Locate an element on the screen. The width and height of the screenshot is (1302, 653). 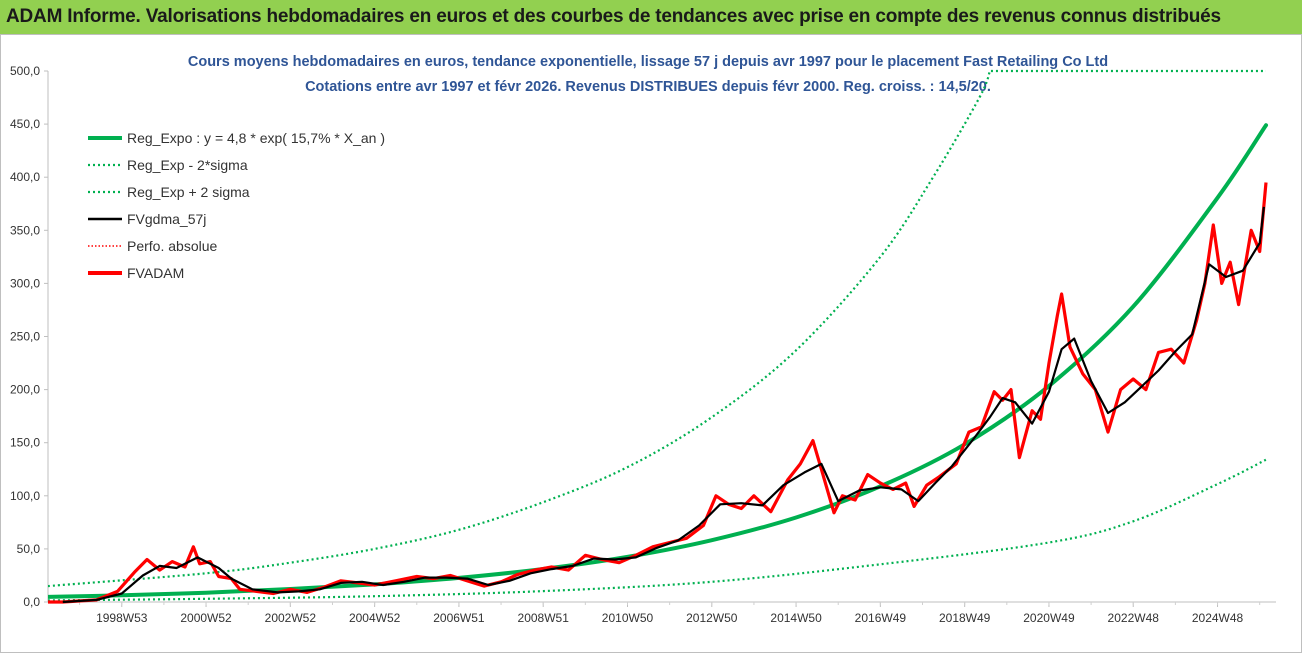
legend-label-reg-expo: Reg_Expo : y = 4,8 * exp( 15,7% * X_an ) is located at coordinates (256, 138).